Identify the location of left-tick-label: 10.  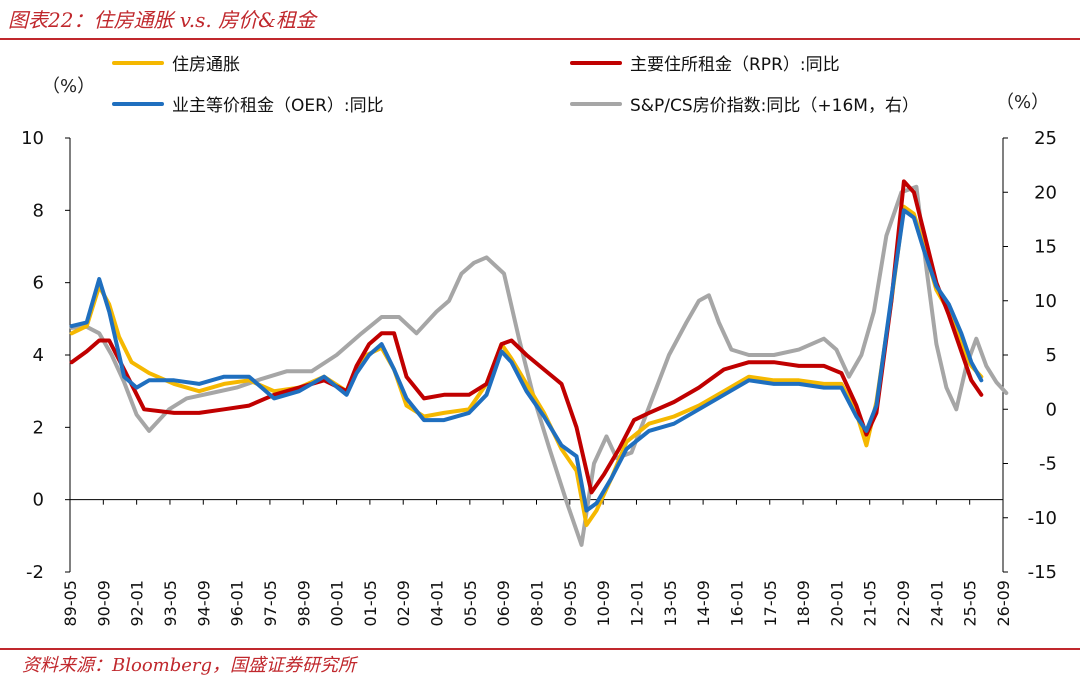
(32, 138).